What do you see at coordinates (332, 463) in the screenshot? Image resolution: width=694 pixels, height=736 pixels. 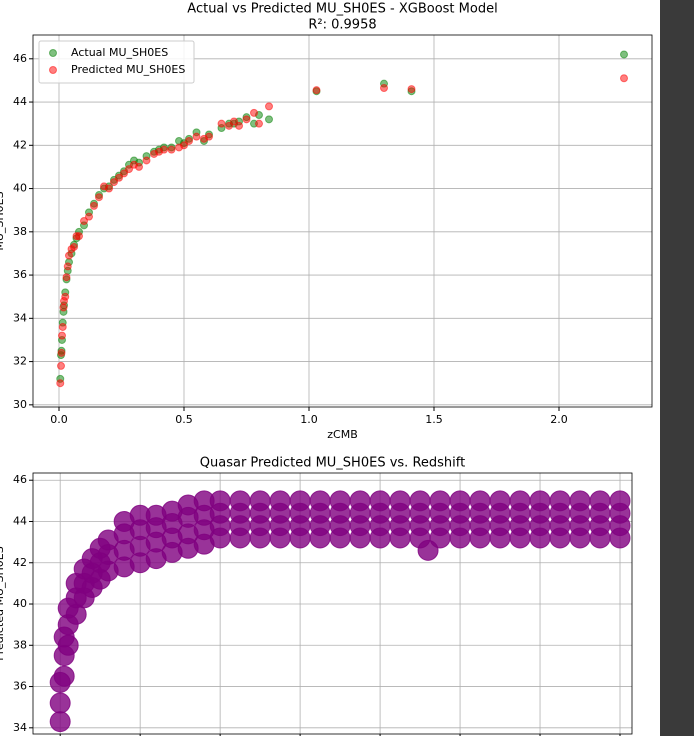 I see `chart-title: Quasar Predicted MU_SH0ES vs. Redshift` at bounding box center [332, 463].